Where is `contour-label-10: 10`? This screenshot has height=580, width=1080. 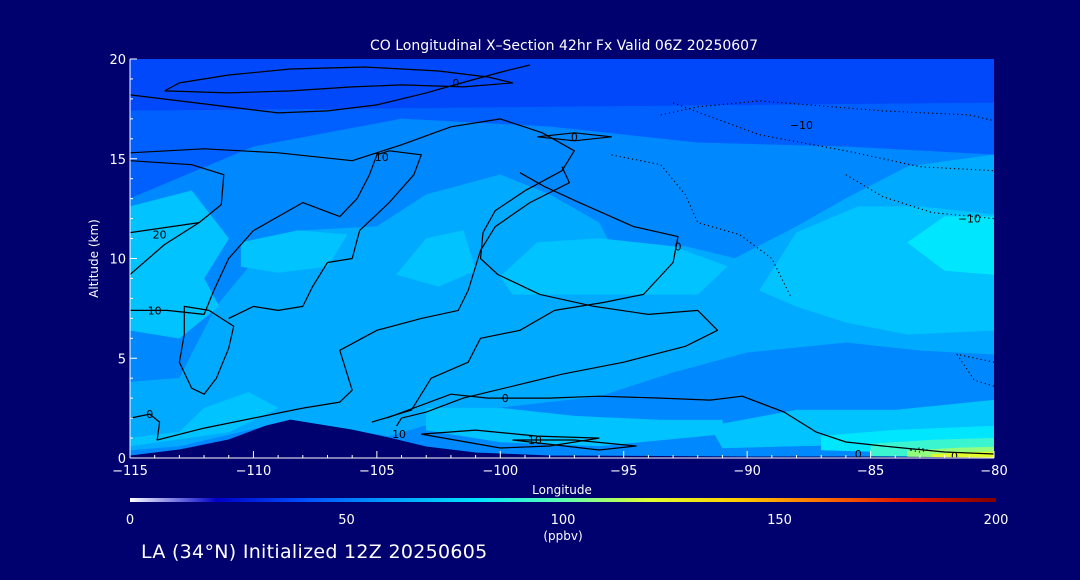 contour-label-10: 10 is located at coordinates (399, 434).